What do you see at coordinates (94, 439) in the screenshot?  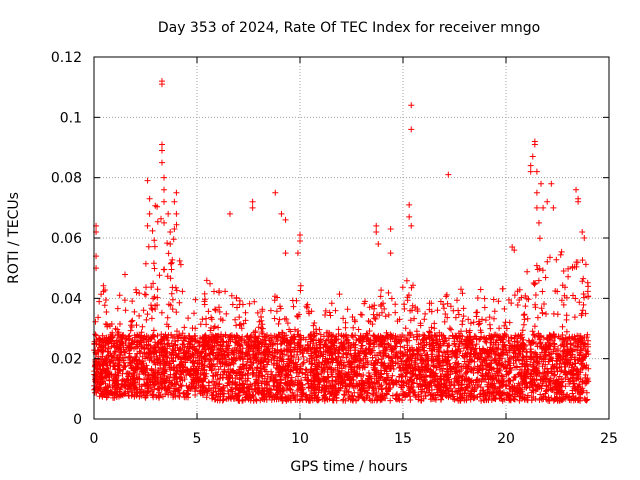 I see `x-tick-label: 0` at bounding box center [94, 439].